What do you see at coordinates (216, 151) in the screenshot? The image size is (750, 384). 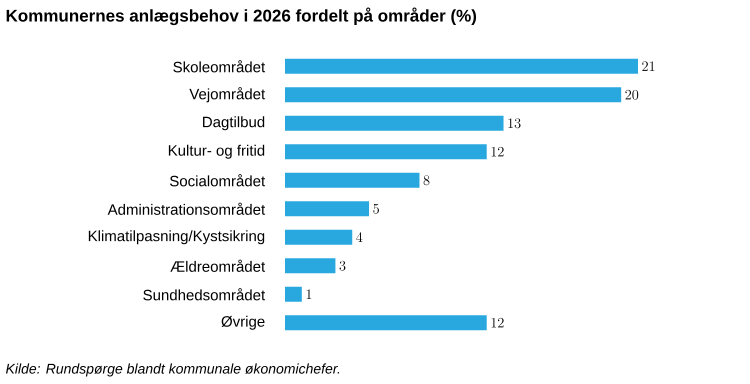 I see `y-tick-label: Kultur- og fritid` at bounding box center [216, 151].